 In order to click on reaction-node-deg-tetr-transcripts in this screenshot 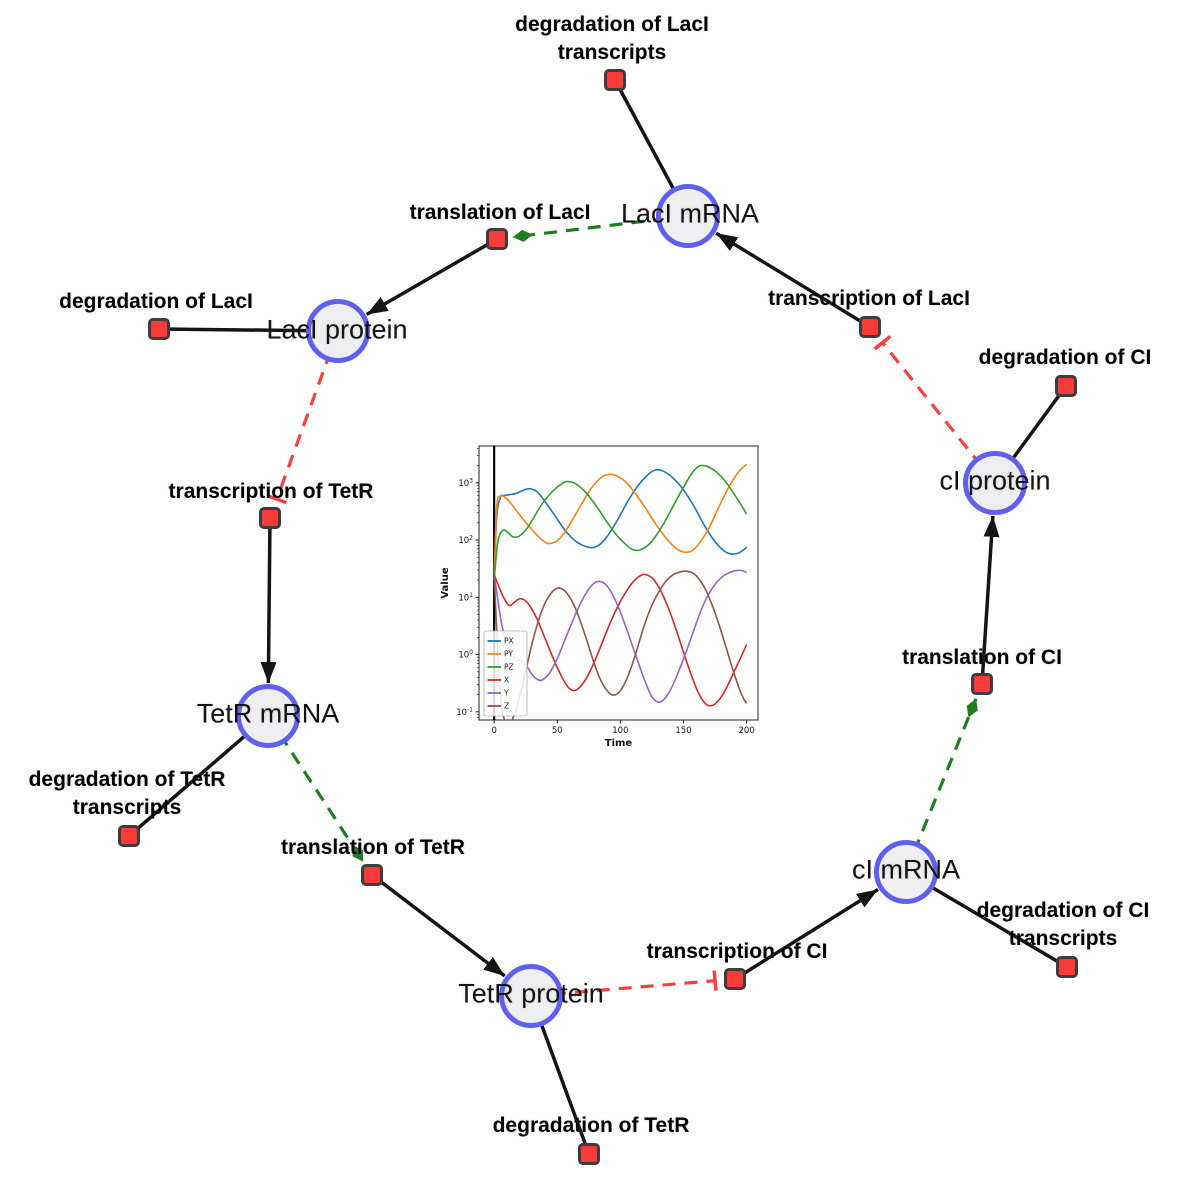, I will do `click(128, 835)`.